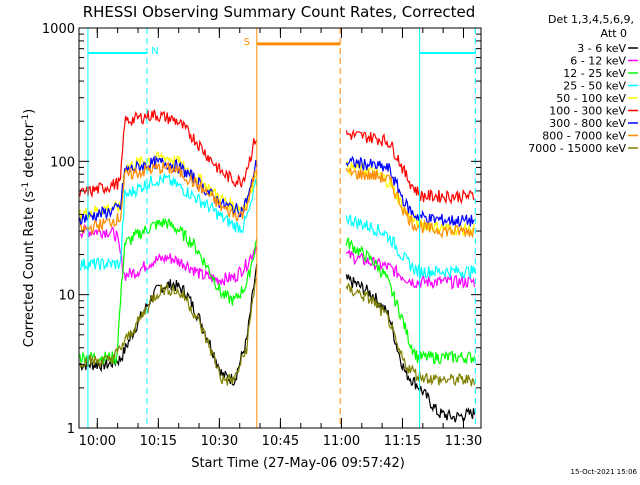  What do you see at coordinates (66, 296) in the screenshot?
I see `y-tick-label: 10` at bounding box center [66, 296].